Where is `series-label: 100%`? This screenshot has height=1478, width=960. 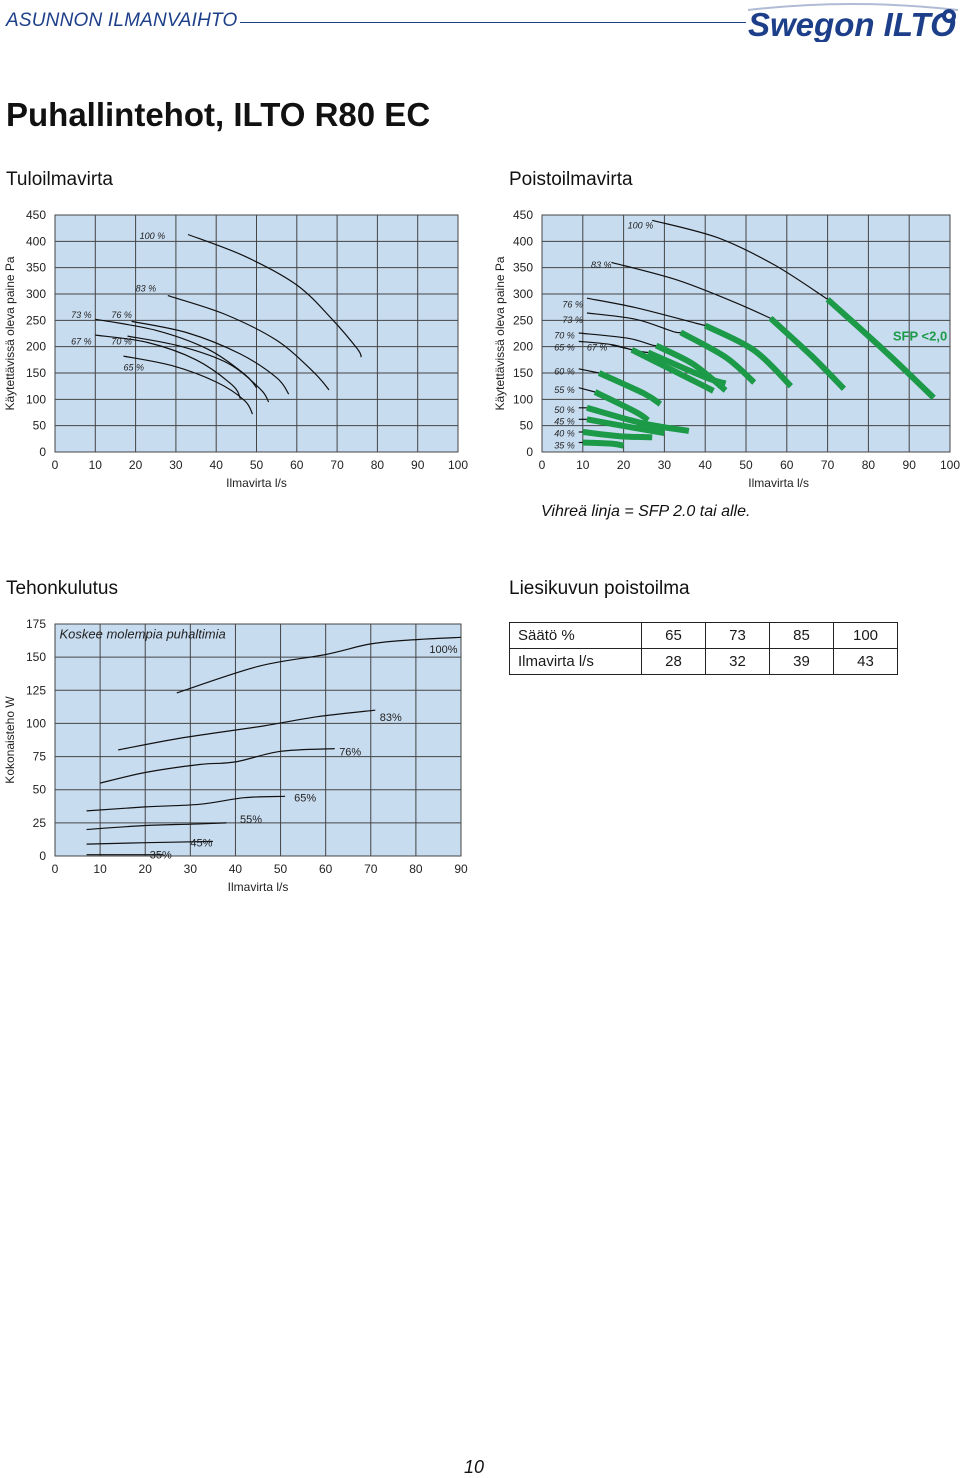
series-label: 100% is located at coordinates (443, 650).